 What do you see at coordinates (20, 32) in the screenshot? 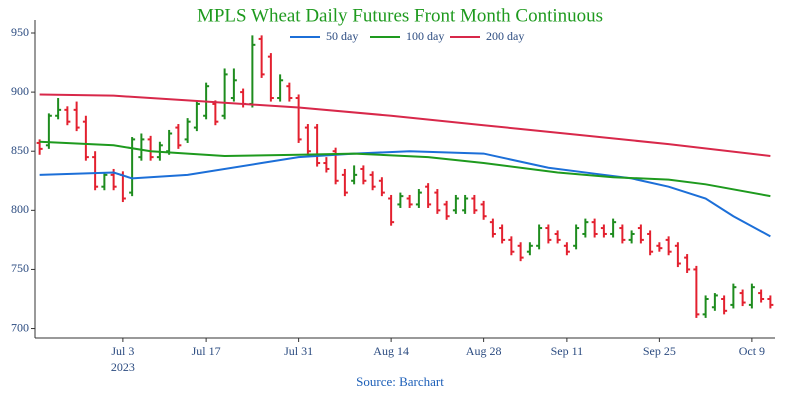
I see `y-tick-label: 950` at bounding box center [20, 32].